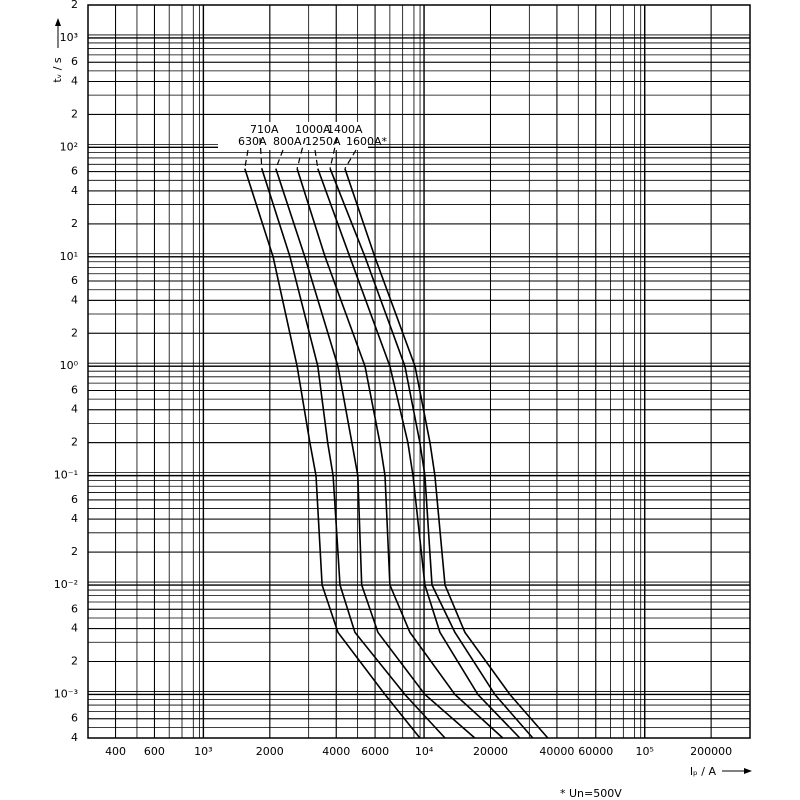  I want to click on y-tick-label: 10², so click(69, 146).